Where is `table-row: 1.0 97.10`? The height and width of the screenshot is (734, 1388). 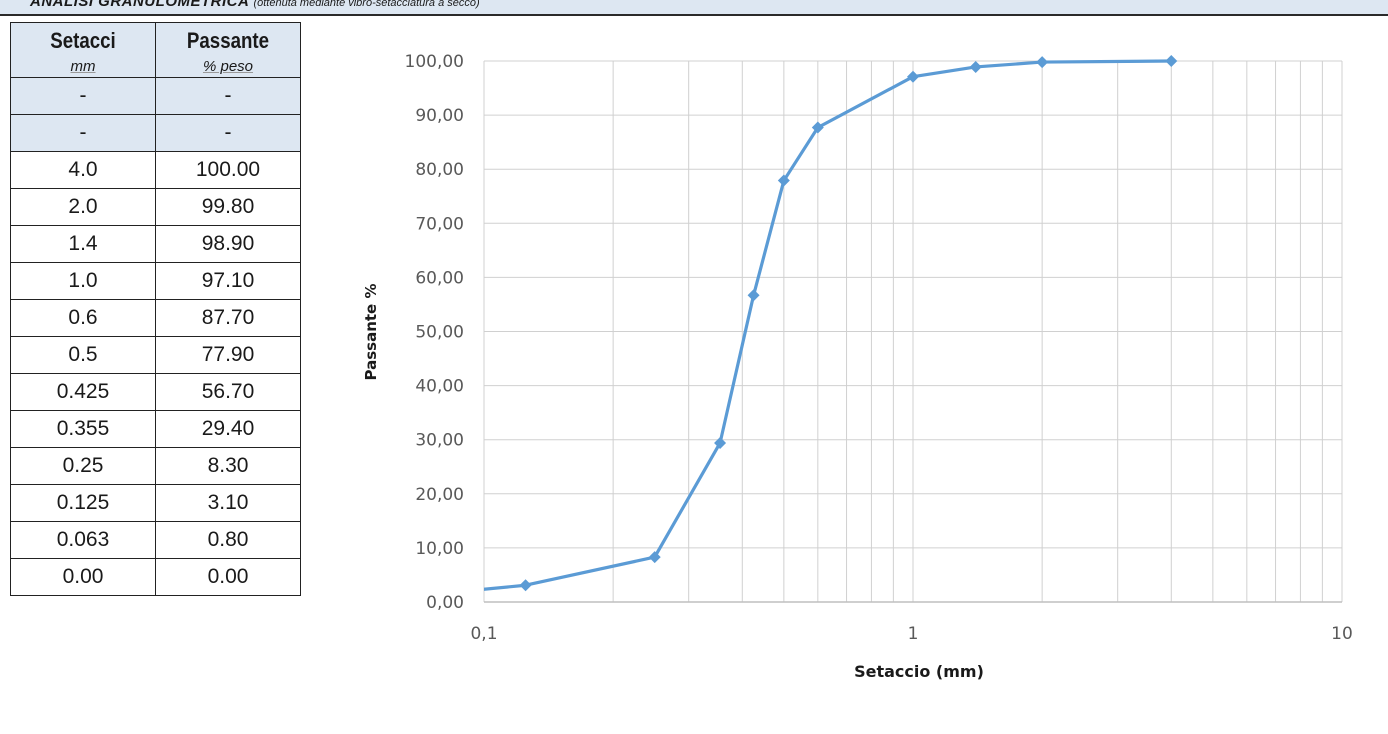 table-row: 1.0 97.10 is located at coordinates (155, 281).